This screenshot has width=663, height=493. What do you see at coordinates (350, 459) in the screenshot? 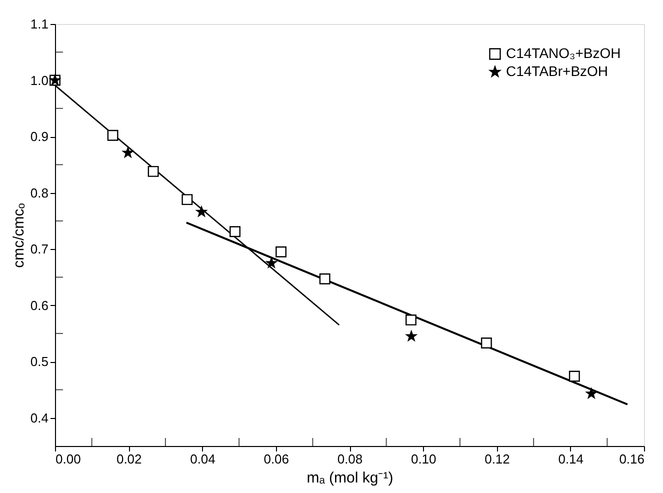
I see `x-tick-label: 0.08` at bounding box center [350, 459].